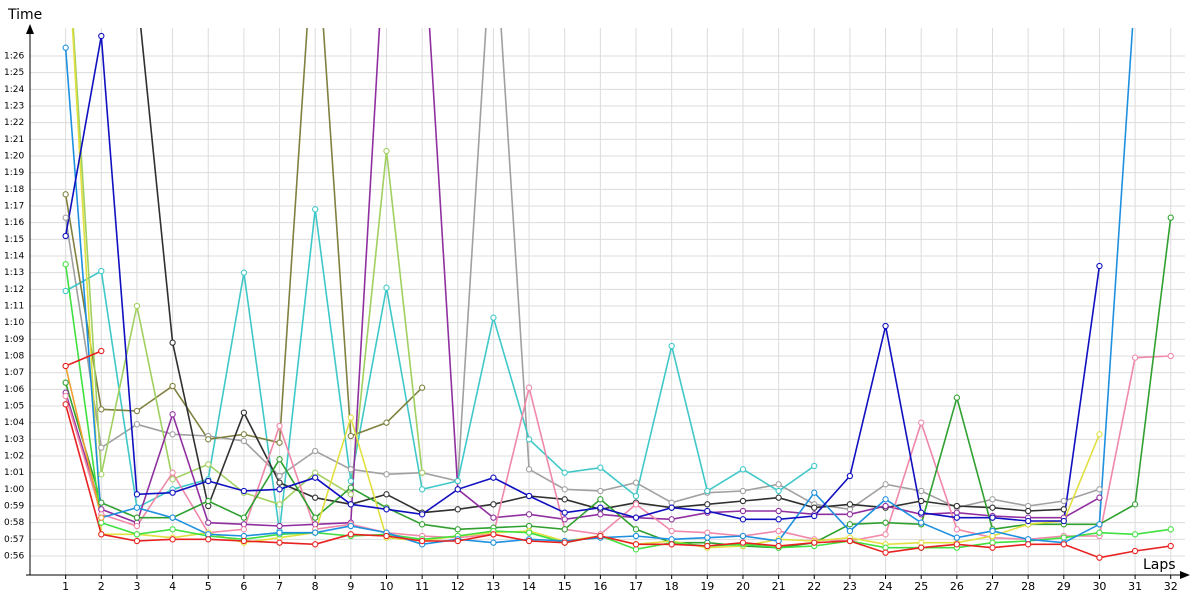 The width and height of the screenshot is (1200, 600). Describe the element at coordinates (14, 457) in the screenshot. I see `y-tick-label: 1:02` at that location.